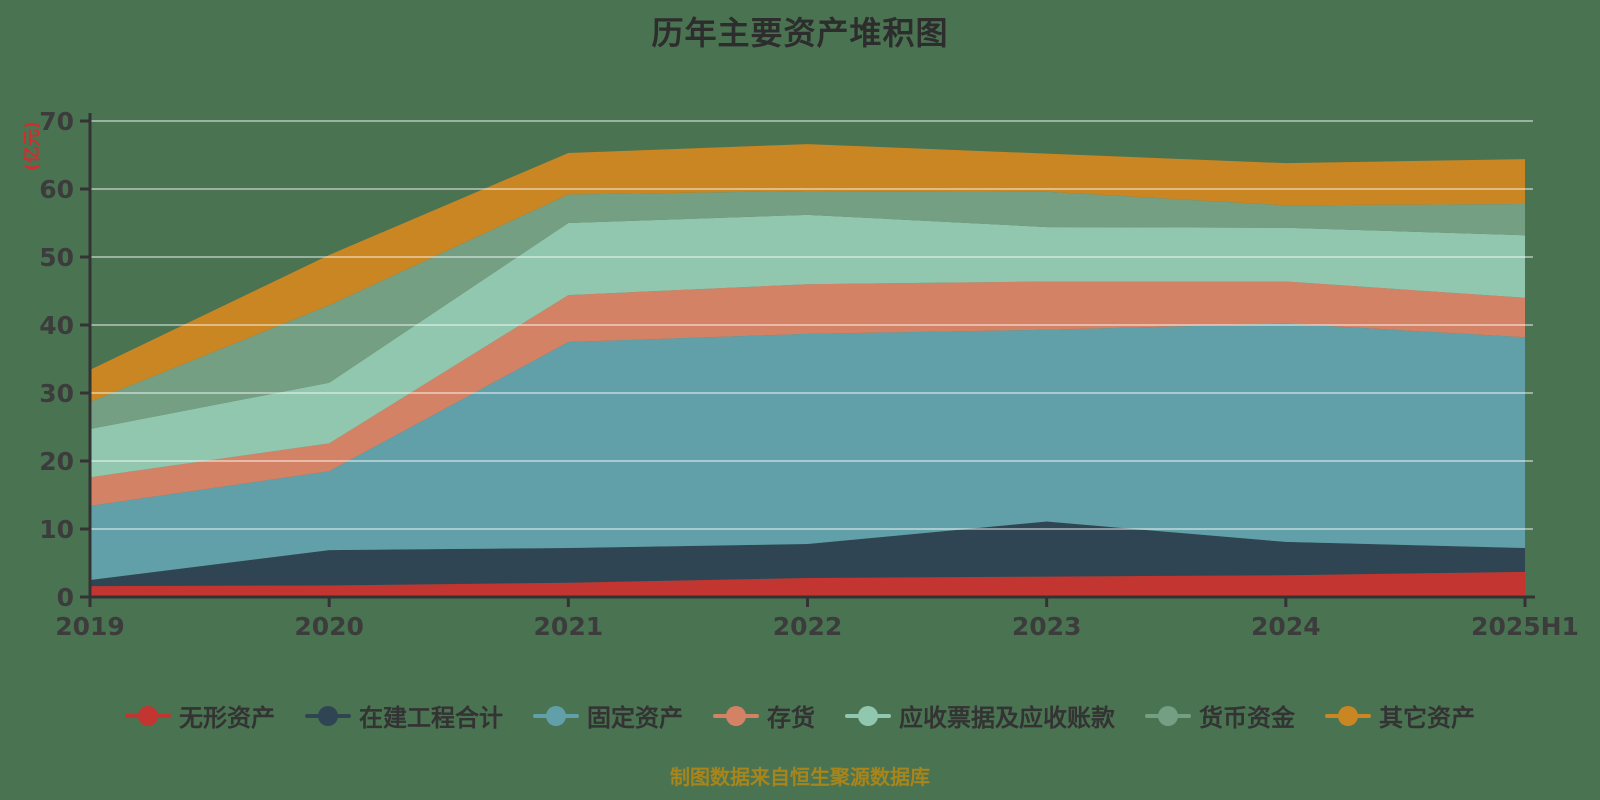 This screenshot has height=800, width=1600. What do you see at coordinates (56, 257) in the screenshot?
I see `y-tick-label: 50` at bounding box center [56, 257].